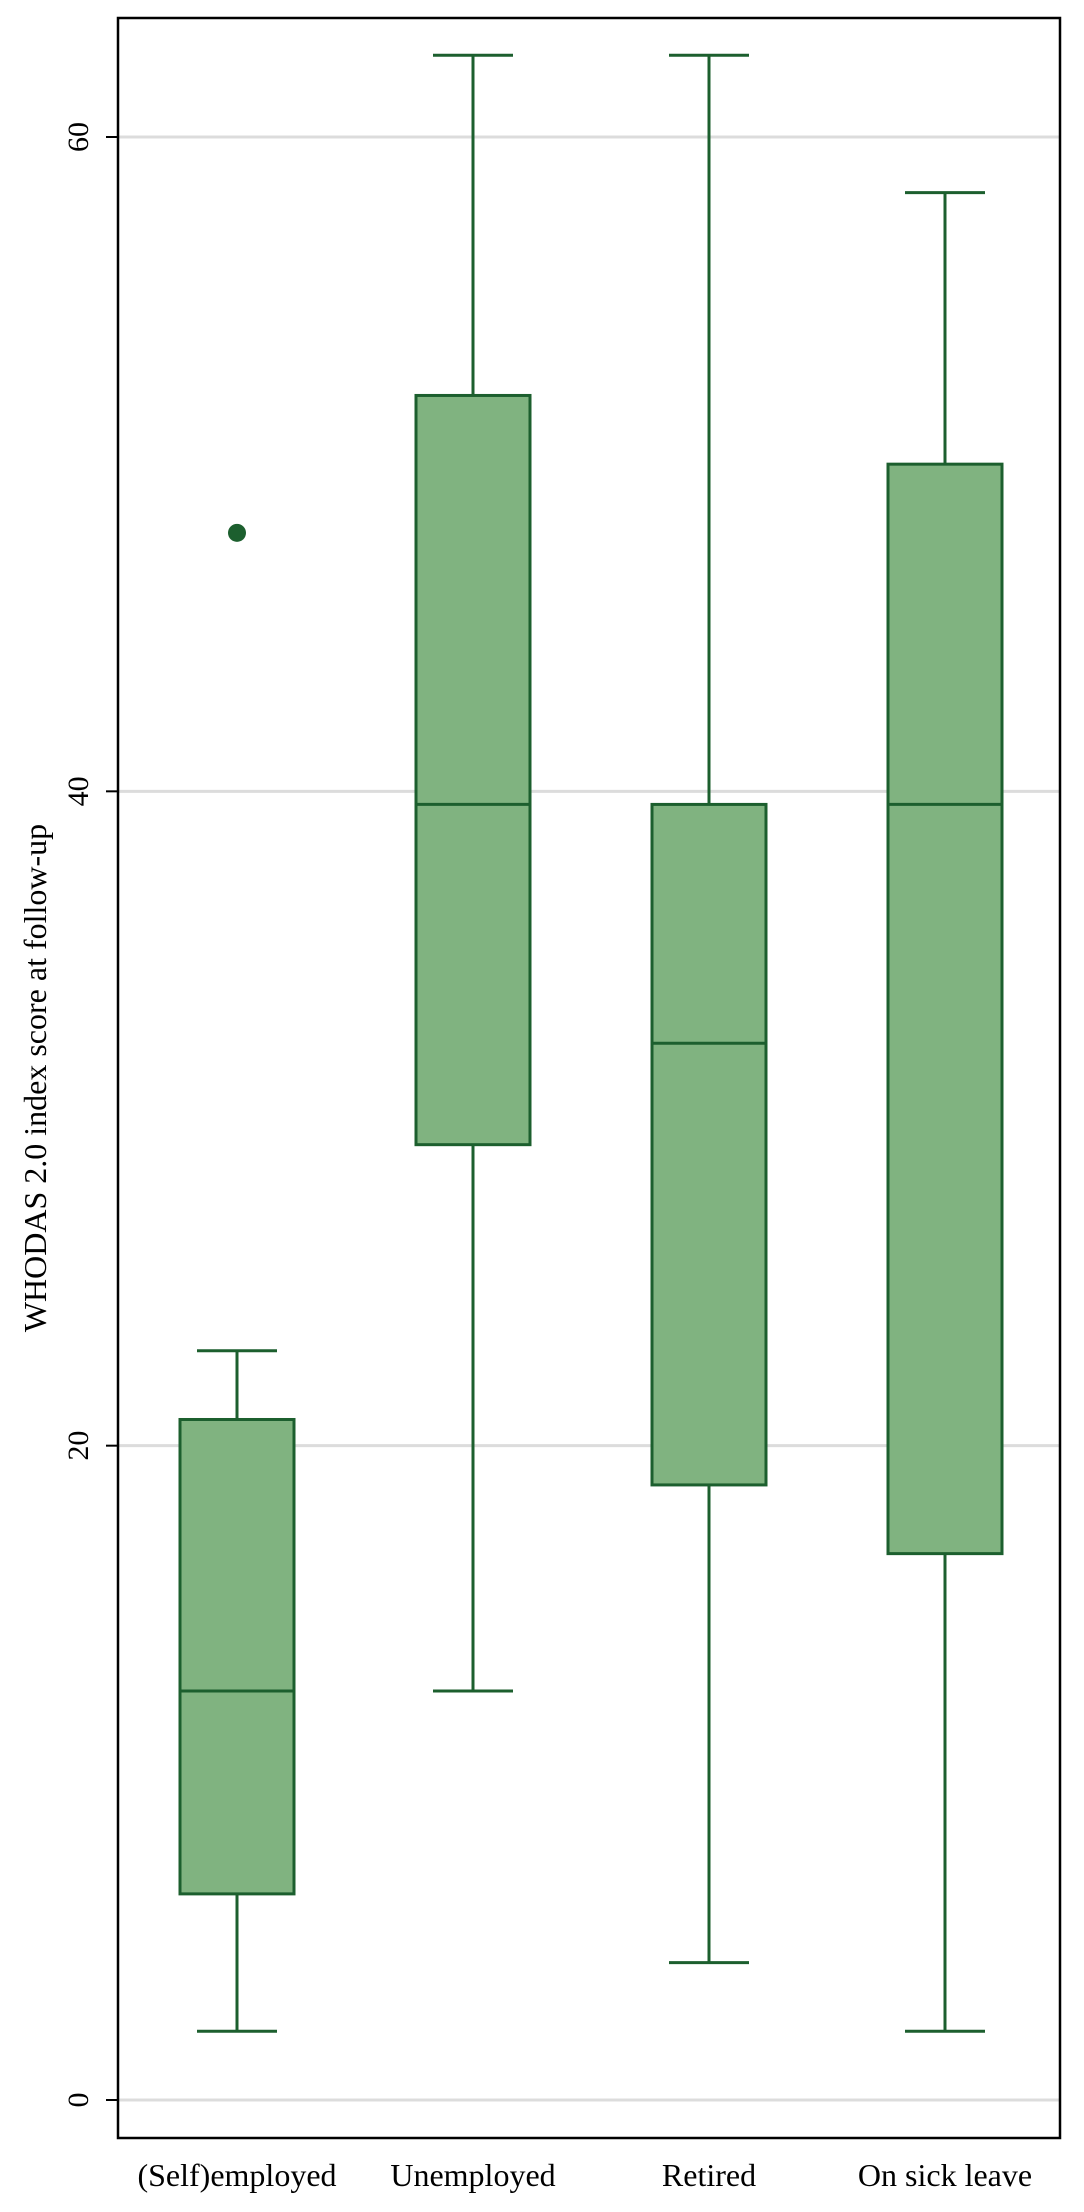  What do you see at coordinates (78, 1446) in the screenshot?
I see `y-tick-label: 20` at bounding box center [78, 1446].